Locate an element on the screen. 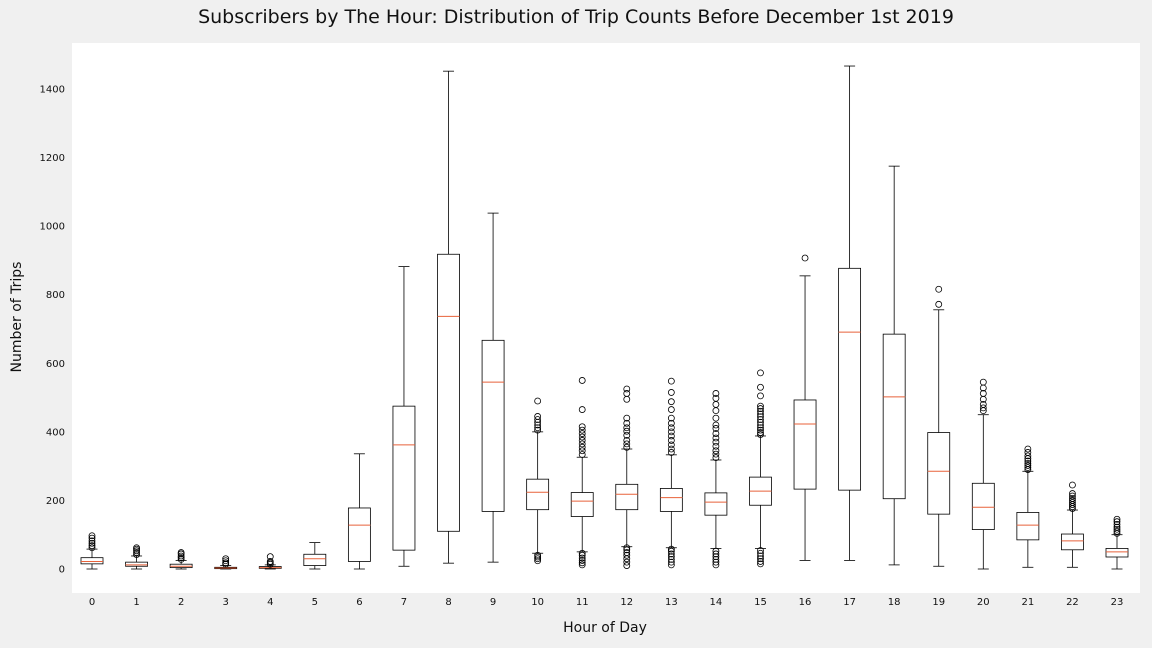  x-tick-label: 23 is located at coordinates (1117, 602).